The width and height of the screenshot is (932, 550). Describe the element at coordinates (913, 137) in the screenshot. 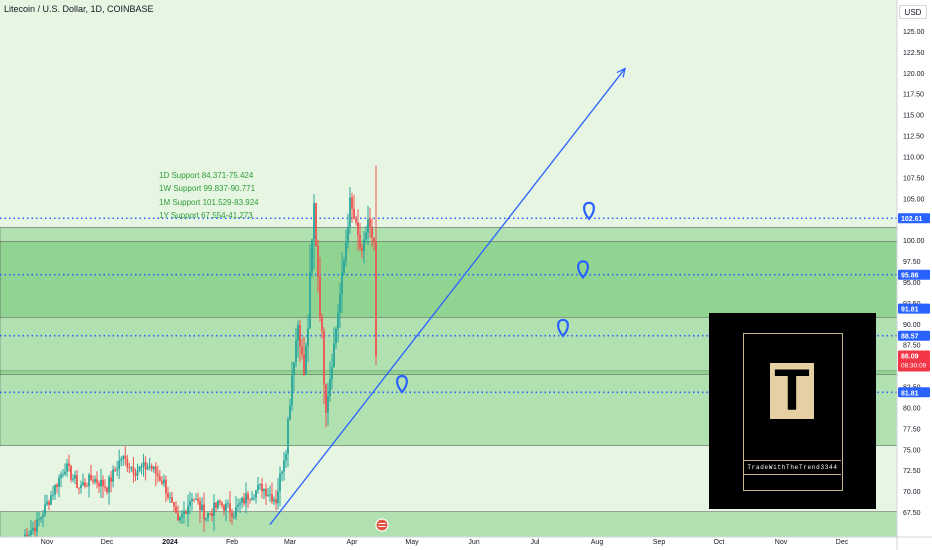

I see `y-tick-label: 112.50` at that location.